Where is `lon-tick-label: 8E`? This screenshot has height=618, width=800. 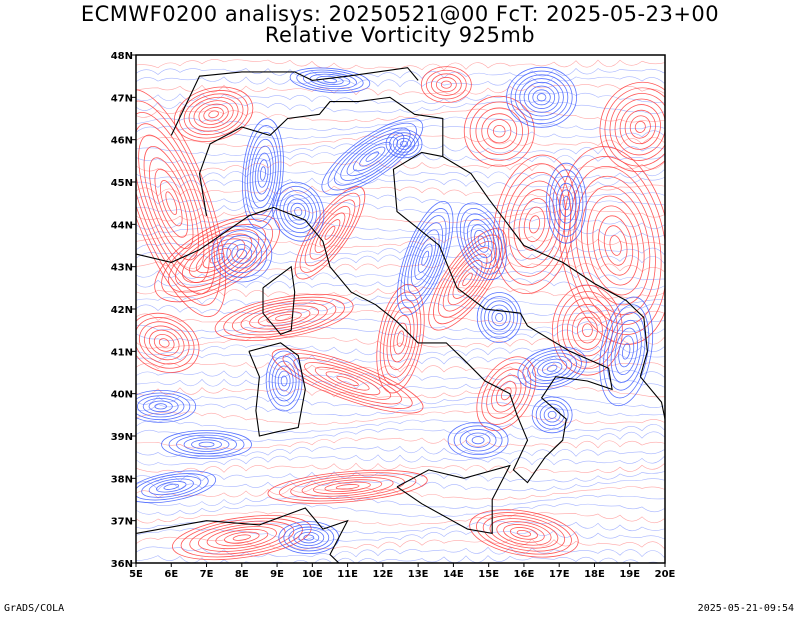 lon-tick-label: 8E is located at coordinates (242, 574).